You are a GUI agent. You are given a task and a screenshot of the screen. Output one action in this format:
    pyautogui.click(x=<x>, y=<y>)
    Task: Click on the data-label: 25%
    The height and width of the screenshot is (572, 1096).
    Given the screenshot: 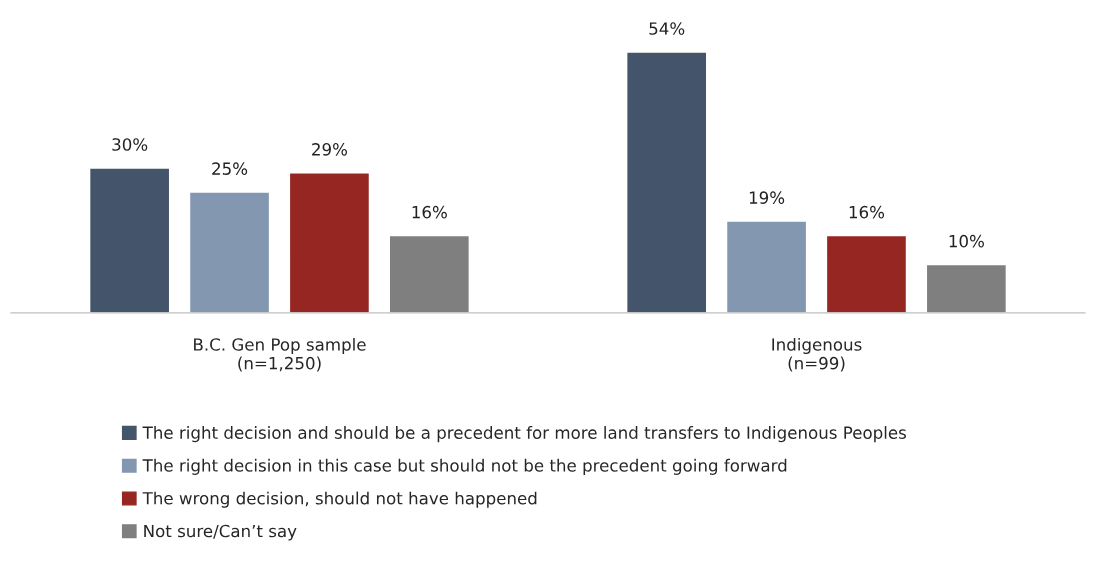 What is the action you would take?
    pyautogui.click(x=230, y=168)
    